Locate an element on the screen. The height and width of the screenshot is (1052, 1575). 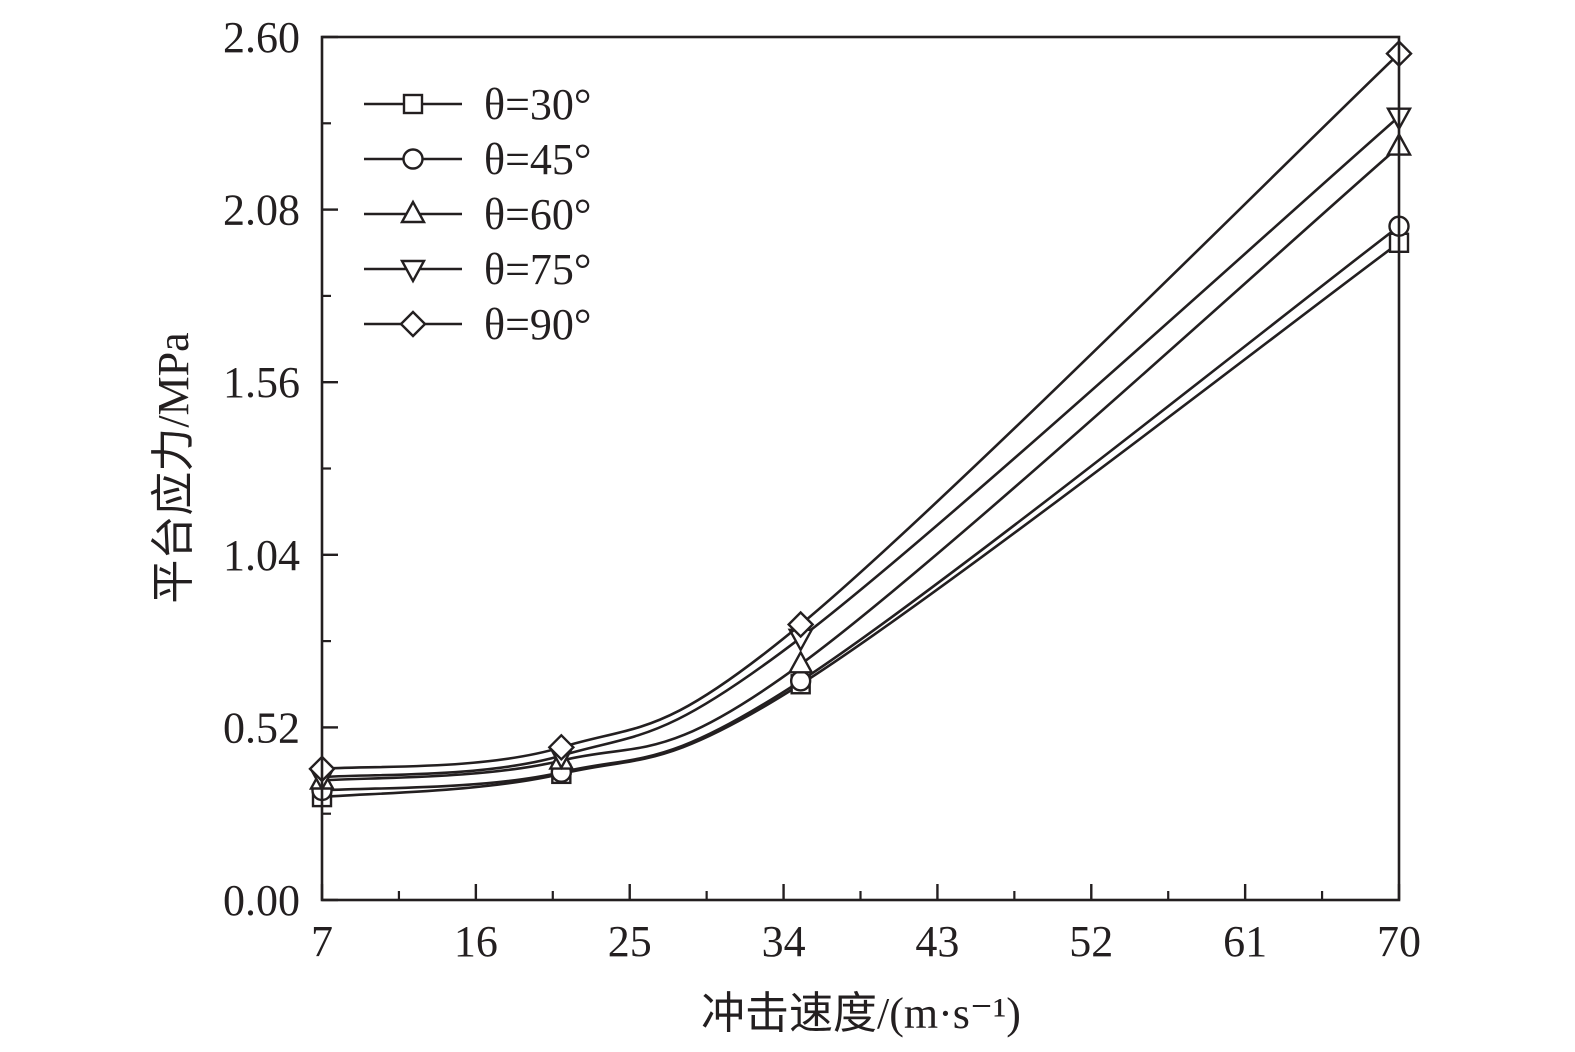
y-tick-label: 1.56 is located at coordinates (261, 382).